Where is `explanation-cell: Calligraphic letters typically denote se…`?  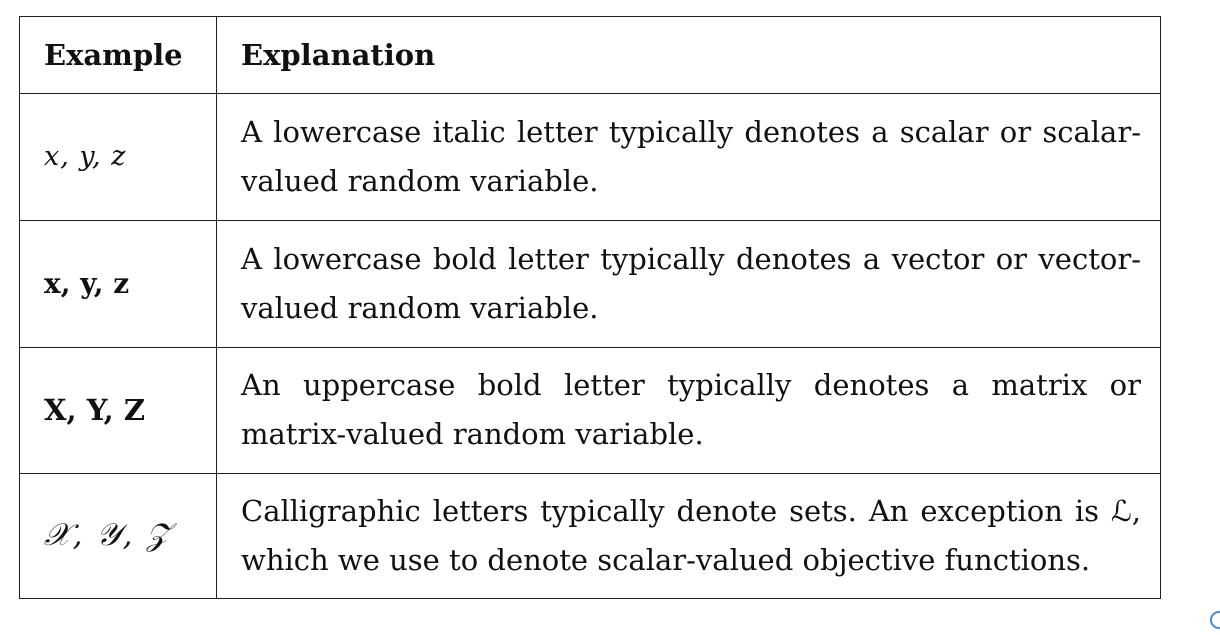 explanation-cell: Calligraphic letters typically denote se… is located at coordinates (691, 535).